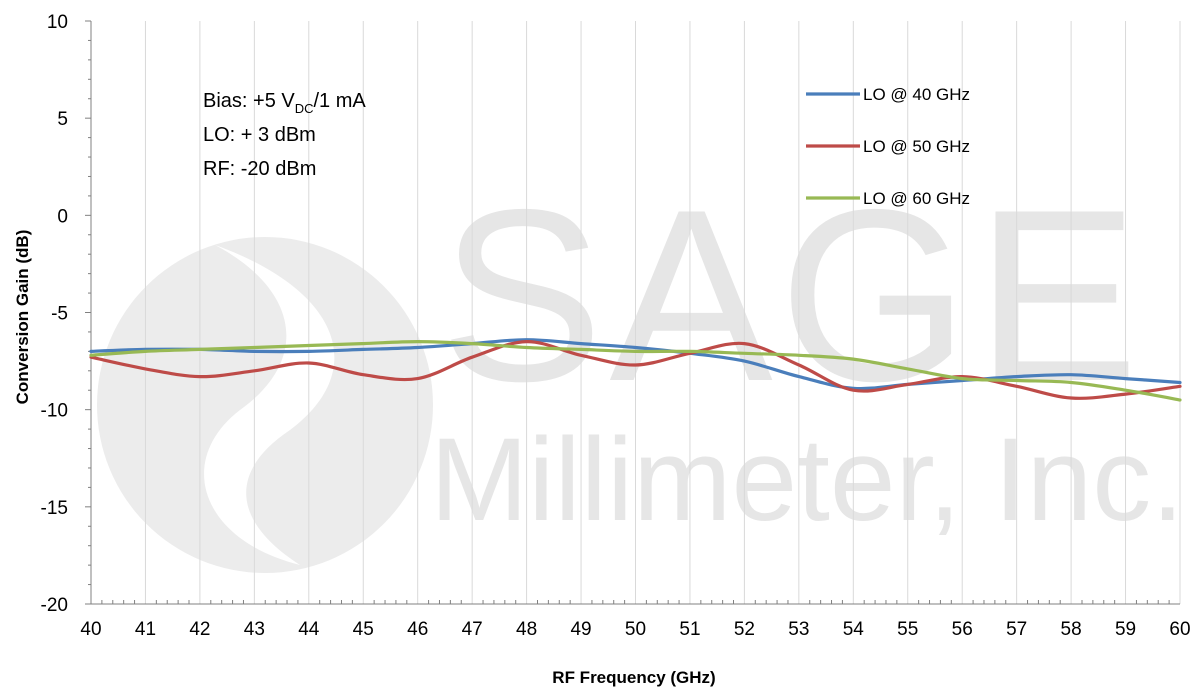 The height and width of the screenshot is (690, 1195). Describe the element at coordinates (199, 629) in the screenshot. I see `x-tick-label: 42` at that location.